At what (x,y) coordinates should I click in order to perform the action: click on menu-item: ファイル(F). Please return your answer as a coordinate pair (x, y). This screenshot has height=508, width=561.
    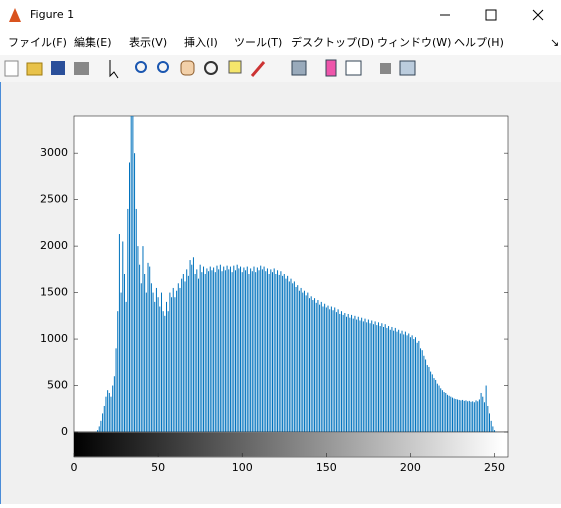
    Looking at the image, I should click on (37, 42).